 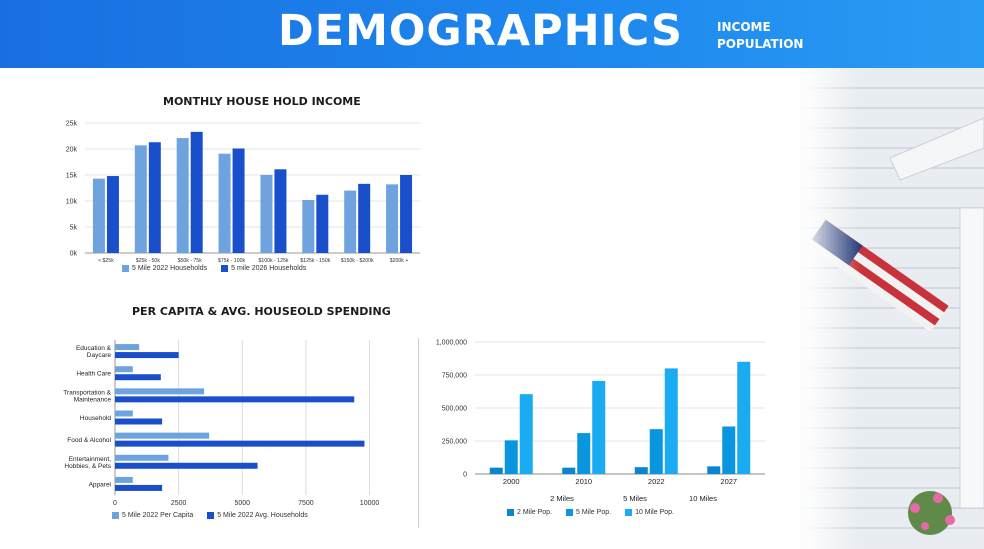 What do you see at coordinates (306, 503) in the screenshot?
I see `x-tick-label: 7500` at bounding box center [306, 503].